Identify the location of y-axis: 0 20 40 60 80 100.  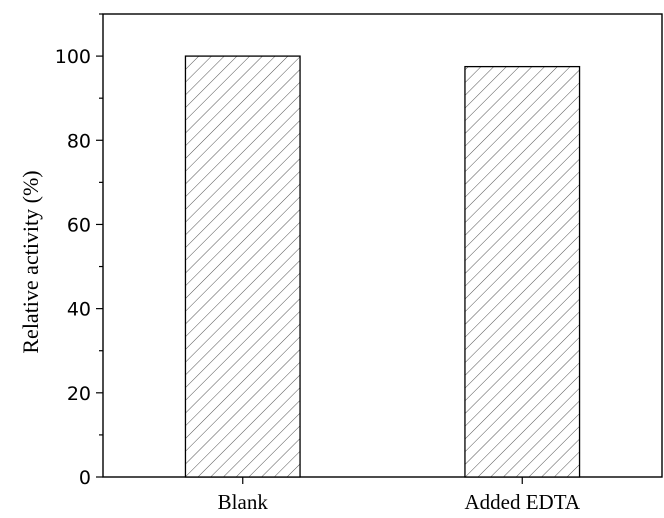
(79, 251).